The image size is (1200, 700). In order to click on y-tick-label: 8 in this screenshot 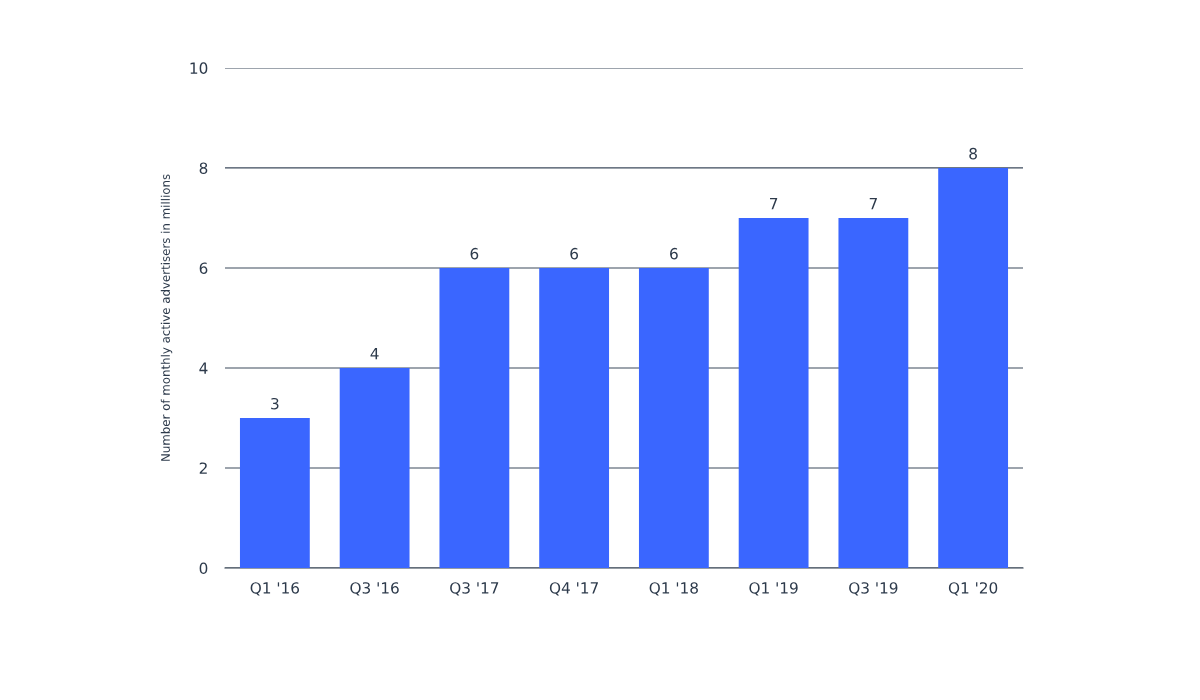, I will do `click(203, 168)`.